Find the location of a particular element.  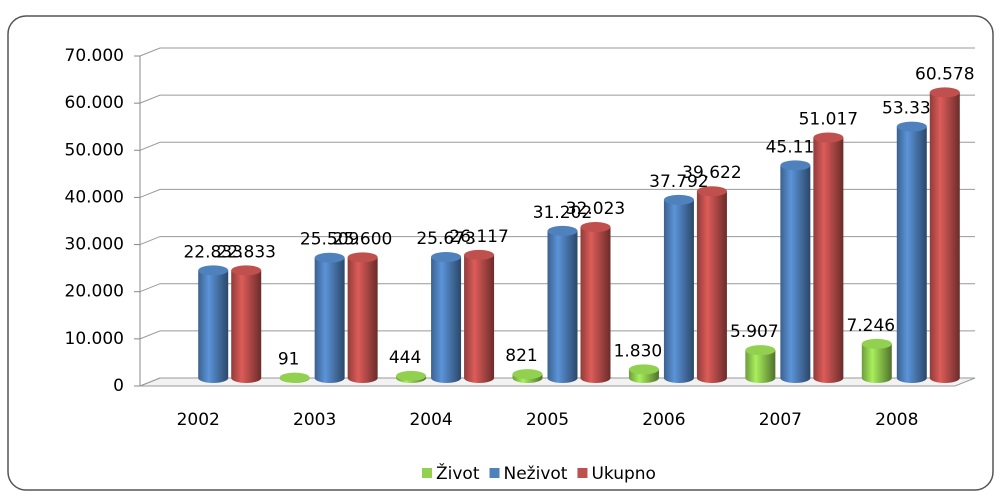

y-tick-label: 60.000 is located at coordinates (94, 103).